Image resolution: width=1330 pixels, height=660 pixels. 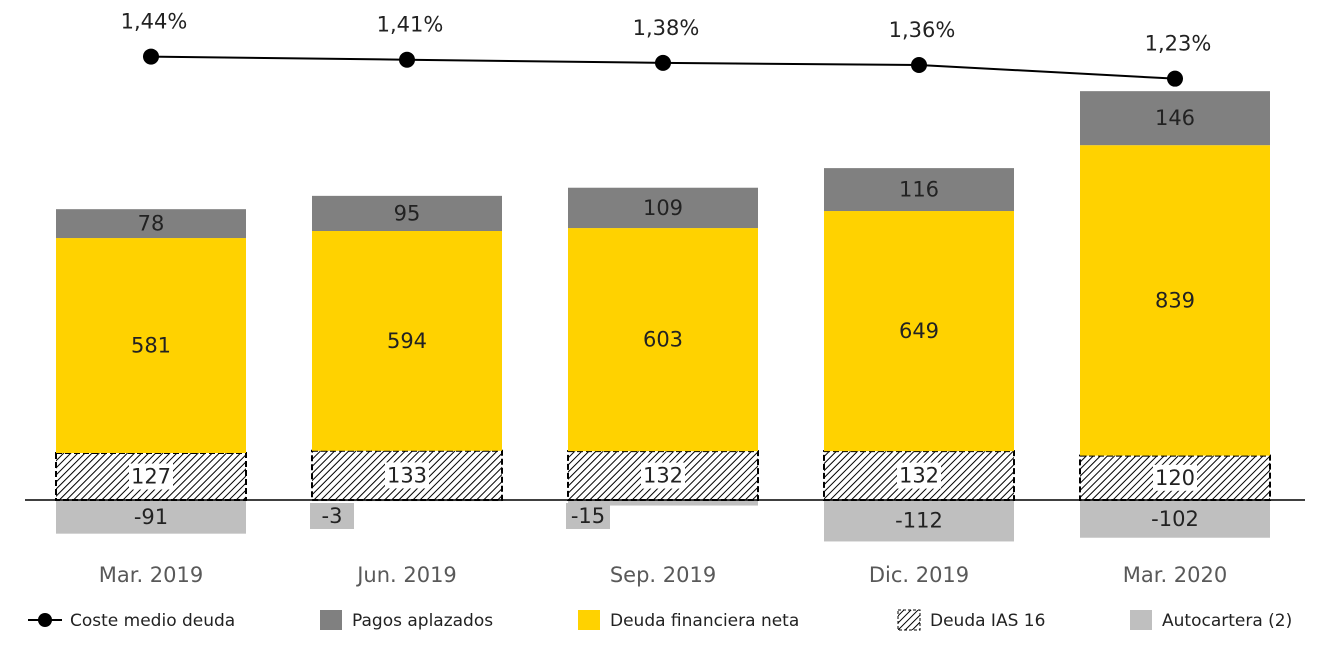 I want to click on data-label: 594, so click(x=407, y=341).